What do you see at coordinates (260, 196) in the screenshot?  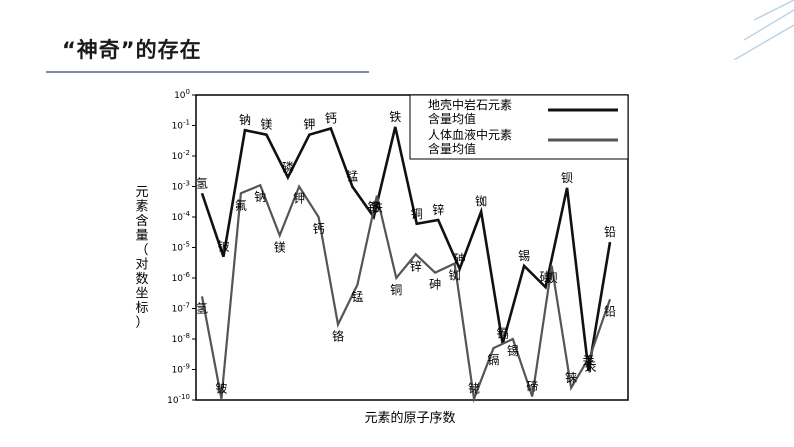 I see `series-1-label-3: 钠` at bounding box center [260, 196].